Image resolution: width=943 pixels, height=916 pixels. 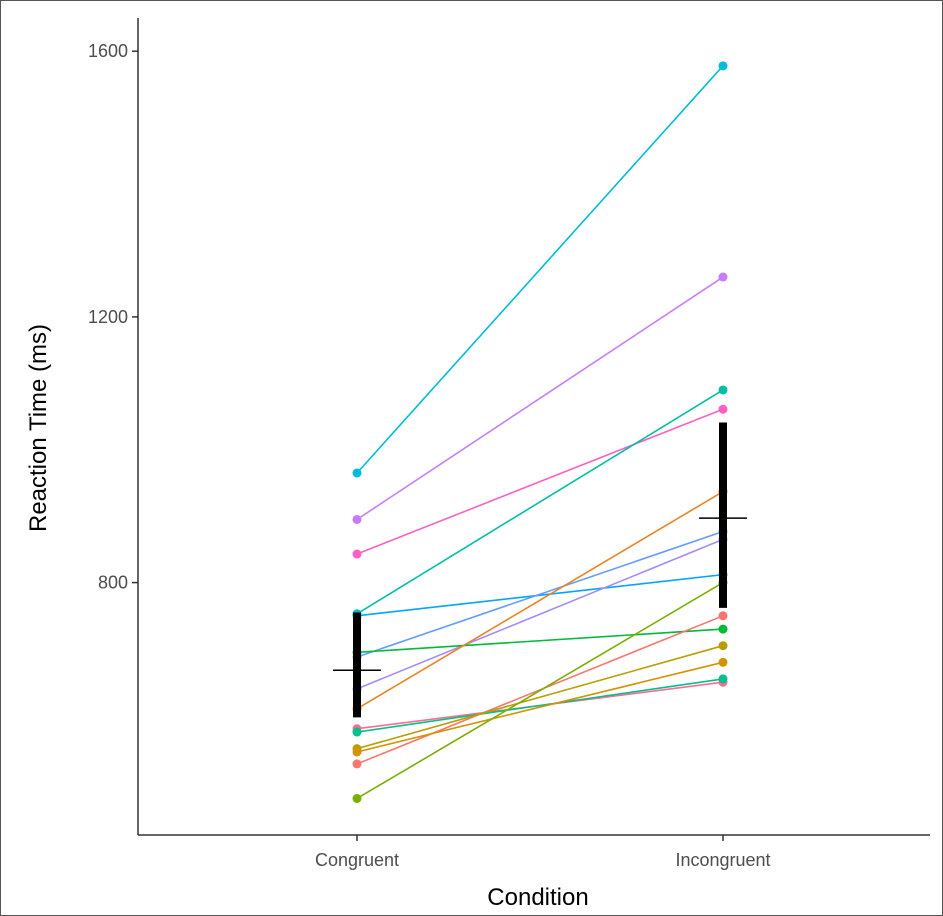 I want to click on summary-incongruent, so click(x=723, y=515).